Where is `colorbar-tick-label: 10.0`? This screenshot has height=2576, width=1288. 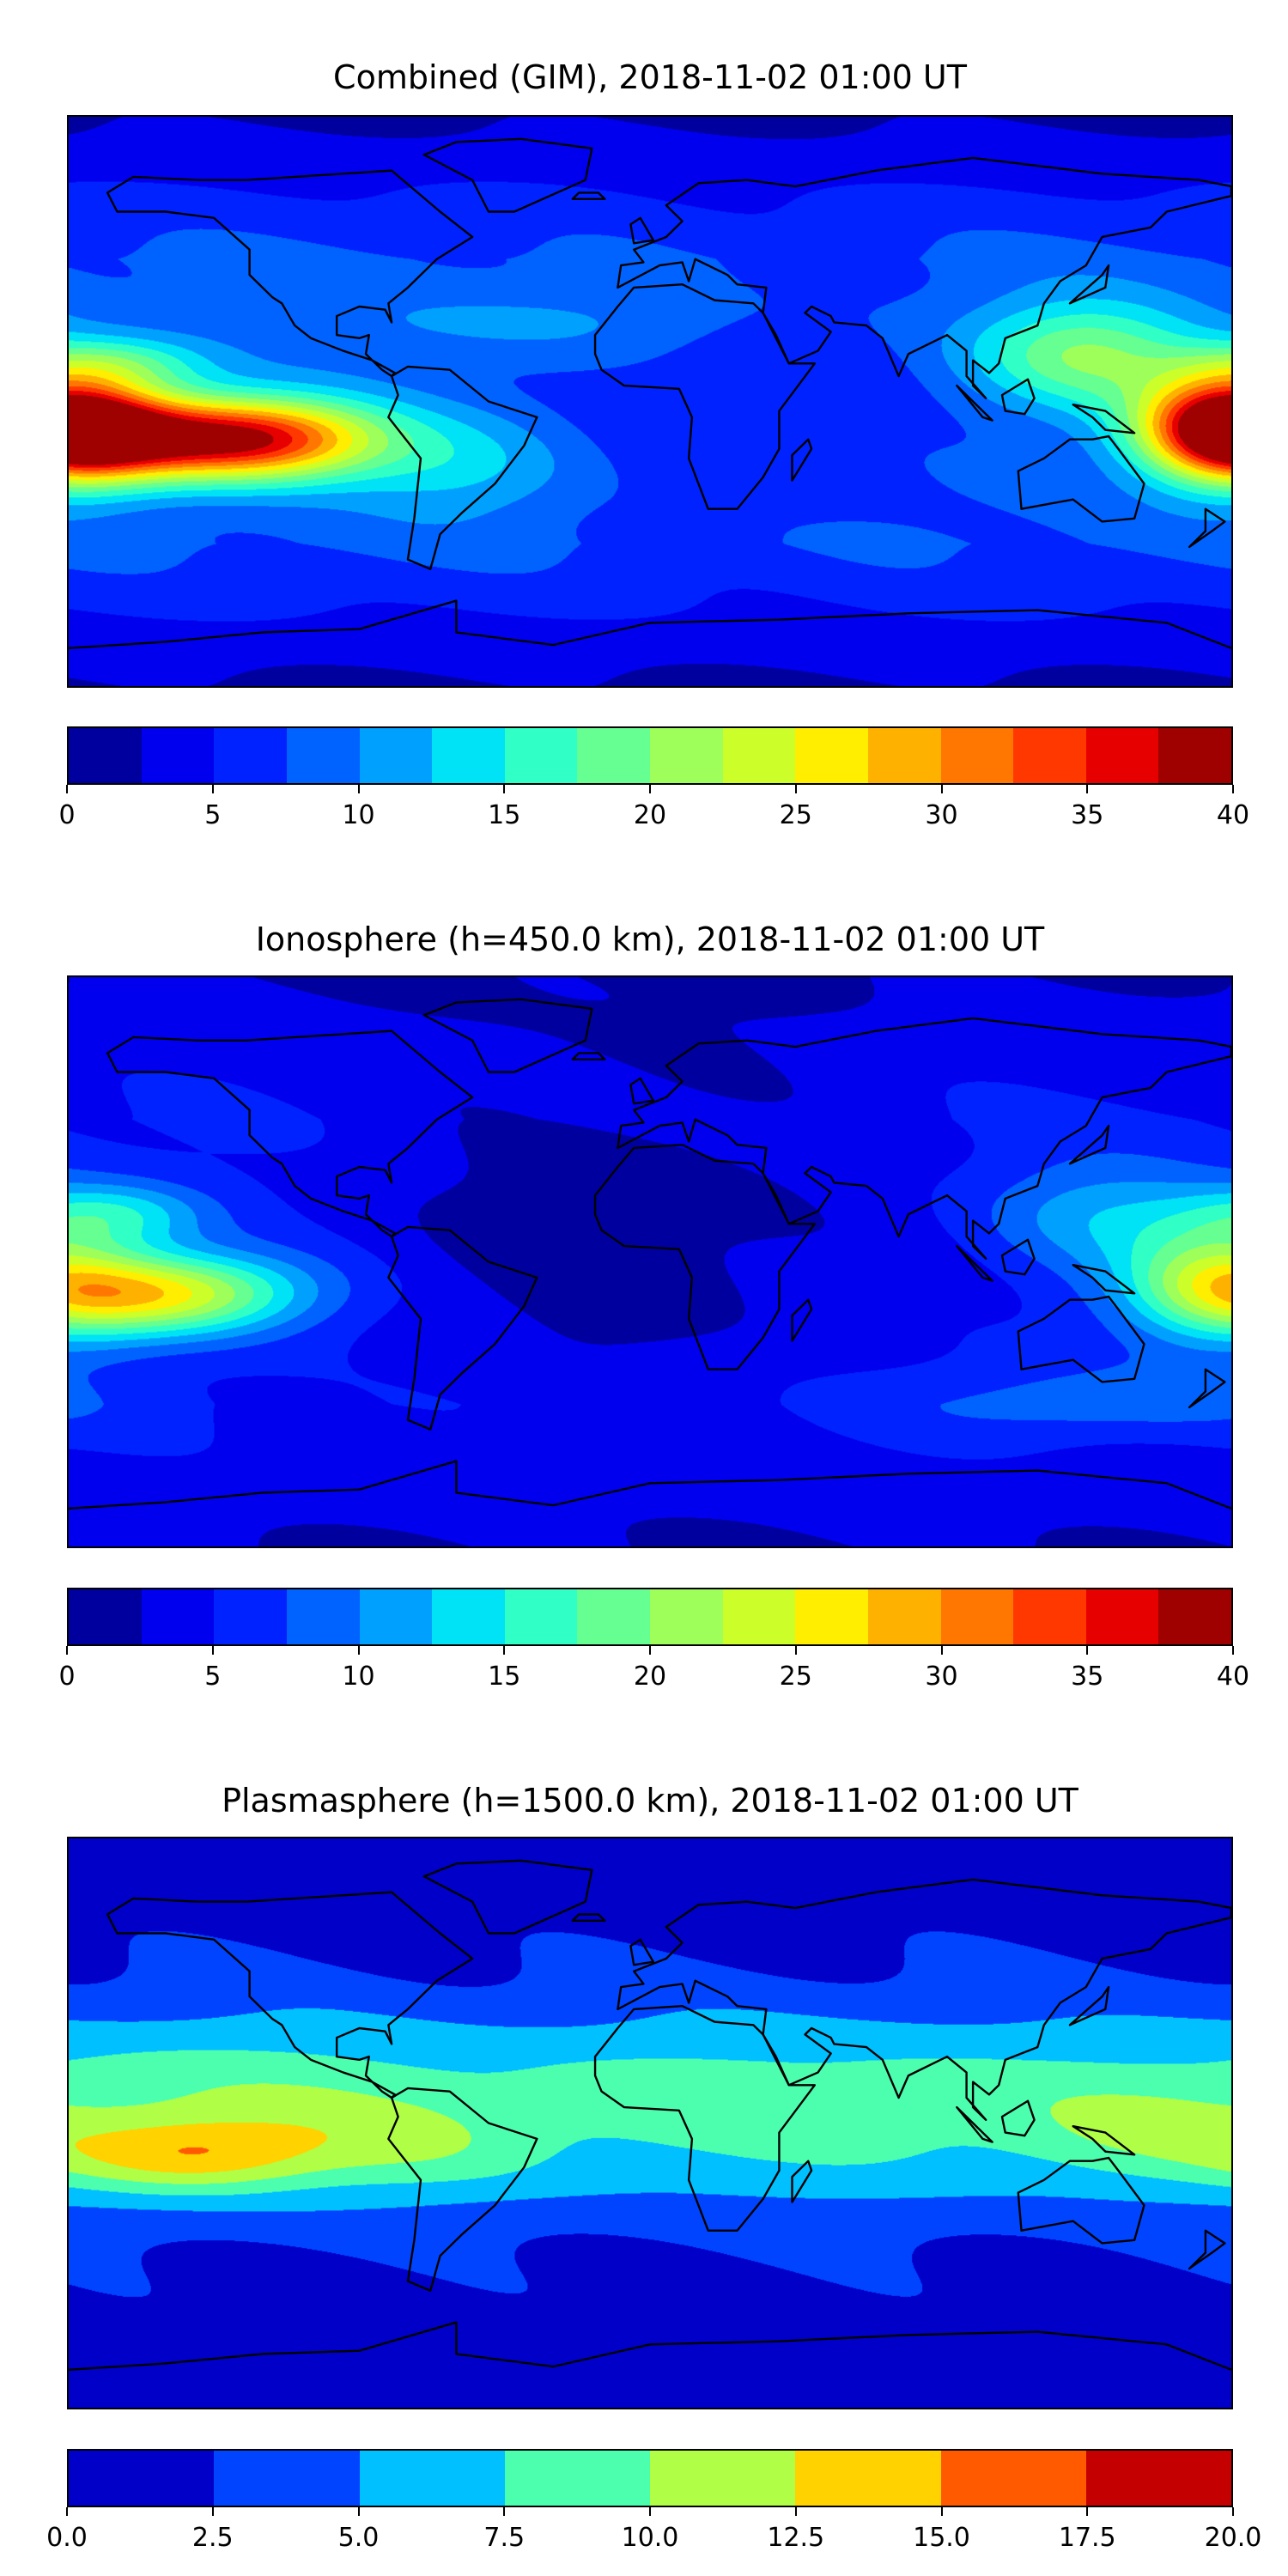 colorbar-tick-label: 10.0 is located at coordinates (650, 2538).